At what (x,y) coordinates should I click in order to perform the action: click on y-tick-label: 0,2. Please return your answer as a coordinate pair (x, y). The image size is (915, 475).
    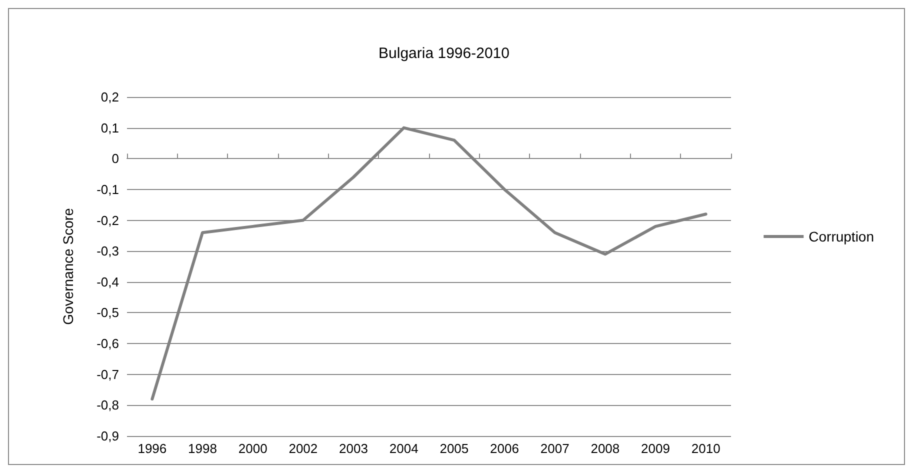
    Looking at the image, I should click on (109, 97).